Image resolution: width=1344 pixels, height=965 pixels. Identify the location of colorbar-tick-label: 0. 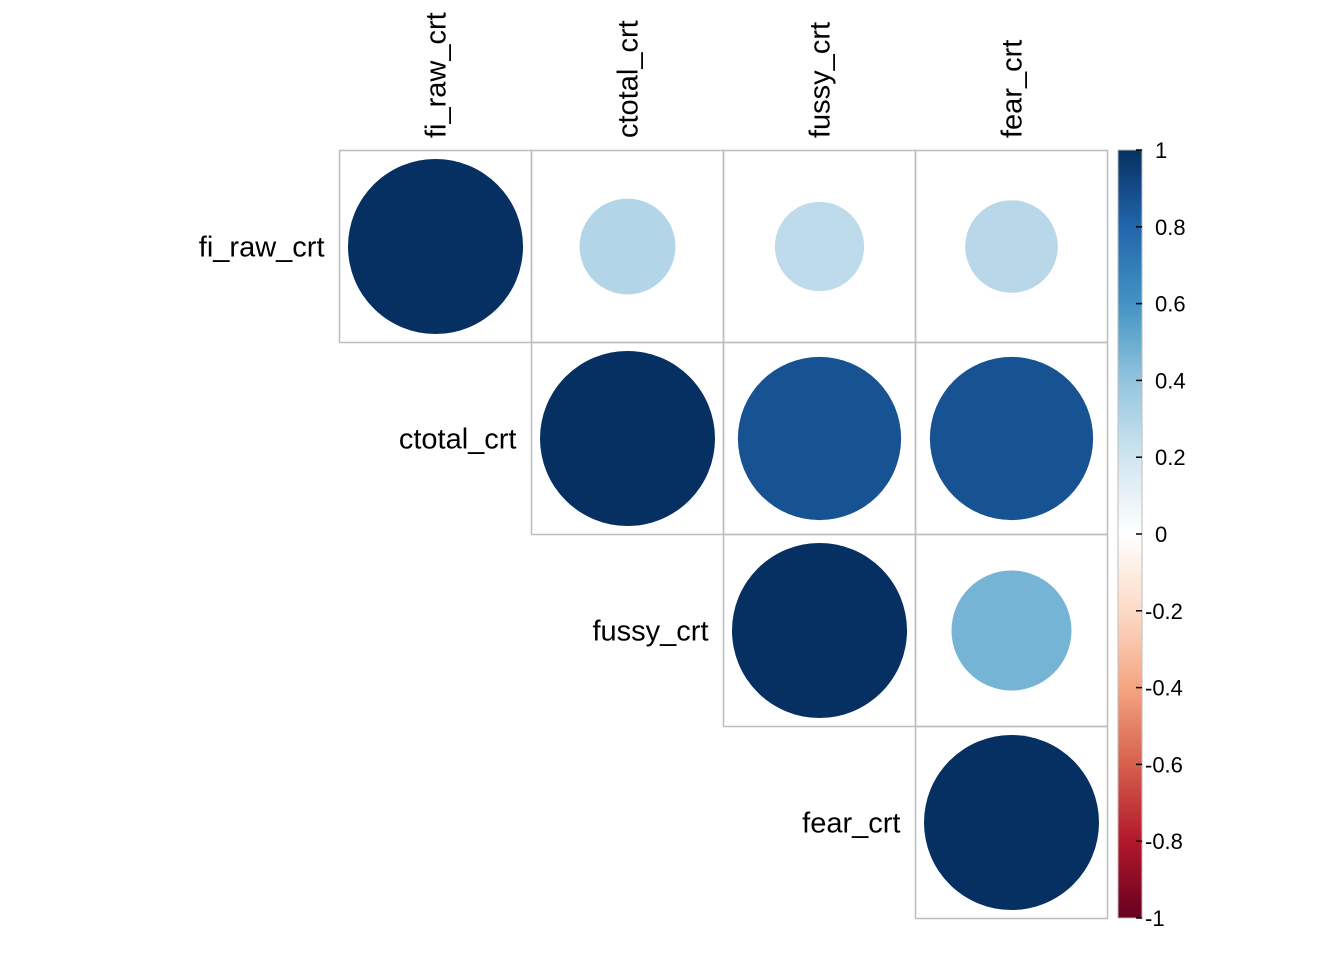
(1161, 534).